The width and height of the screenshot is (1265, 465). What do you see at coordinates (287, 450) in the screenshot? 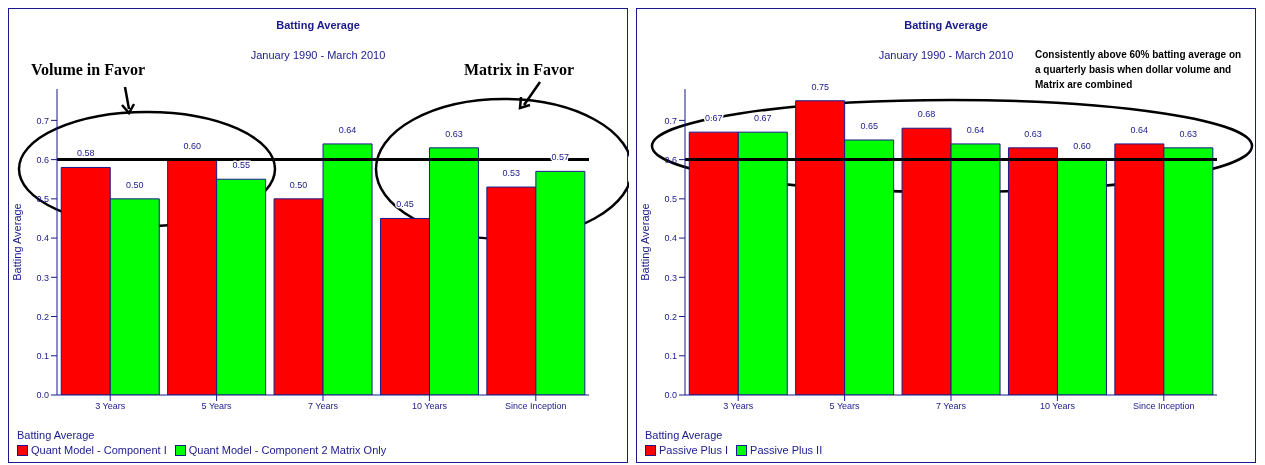
I see `legend-label: Quant Model - Component 2 Matrix Only` at bounding box center [287, 450].